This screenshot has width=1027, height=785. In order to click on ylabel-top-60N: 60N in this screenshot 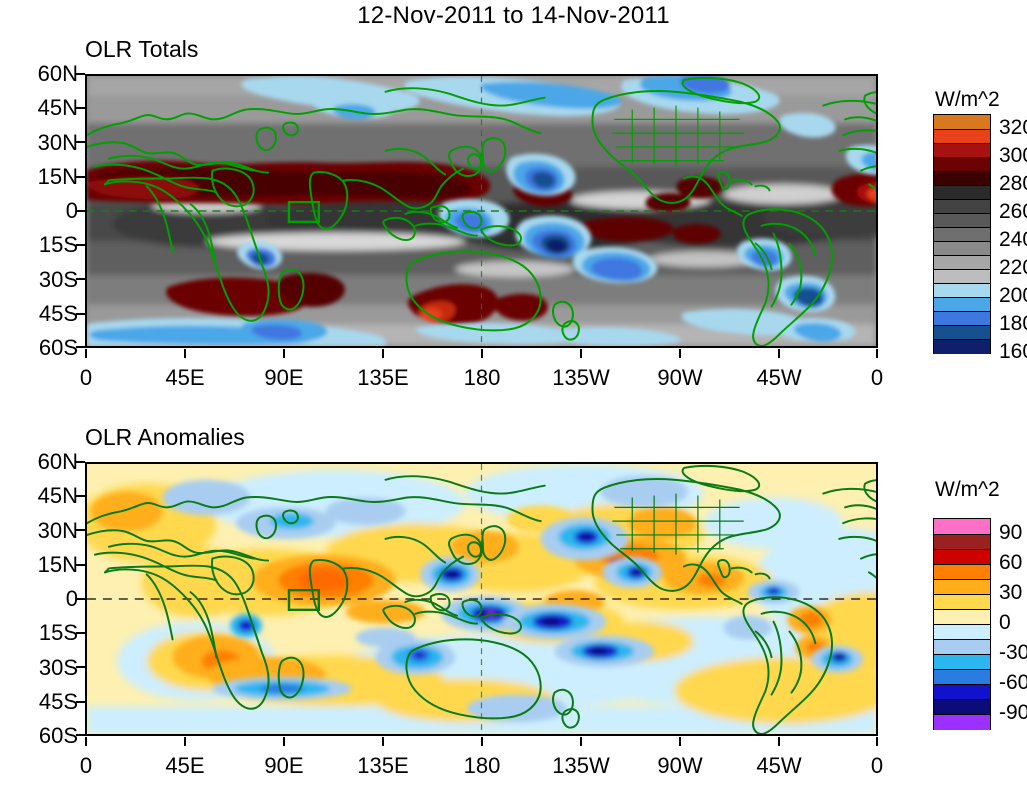, I will do `click(57, 73)`.